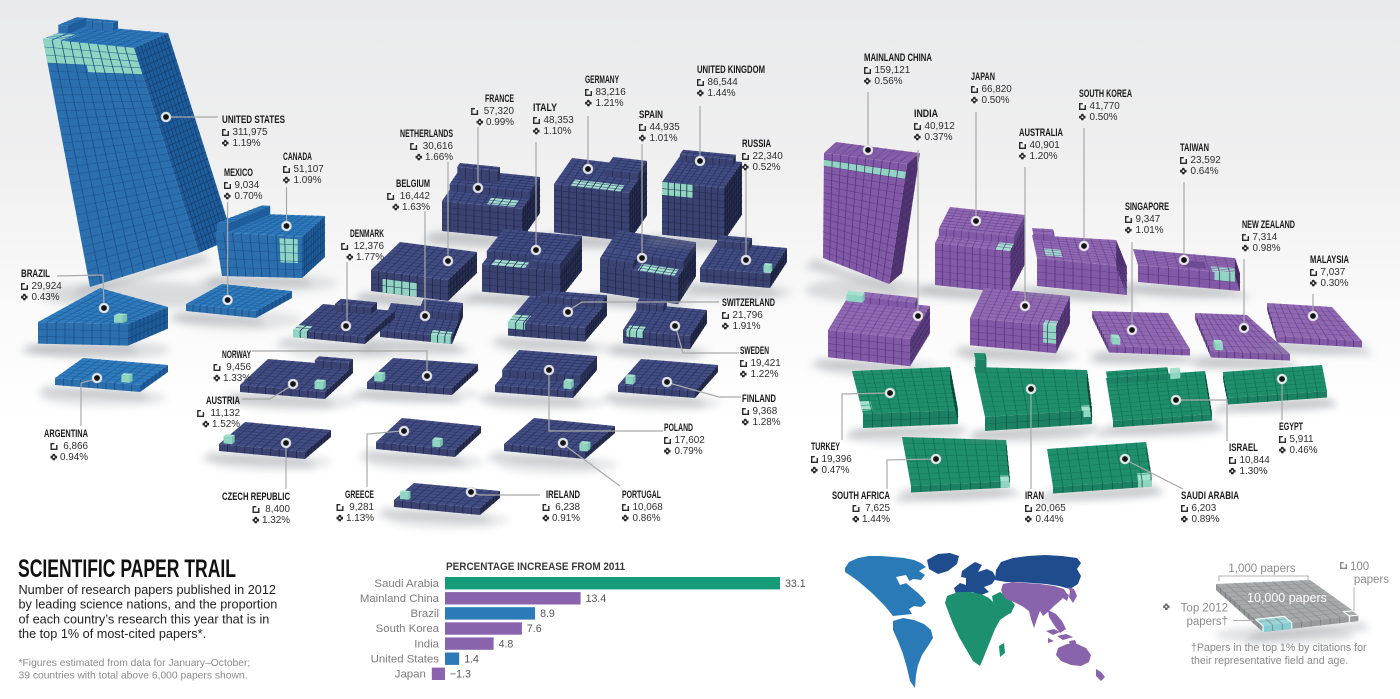 This screenshot has width=1400, height=699. I want to click on svg-text: 7.6, so click(534, 629).